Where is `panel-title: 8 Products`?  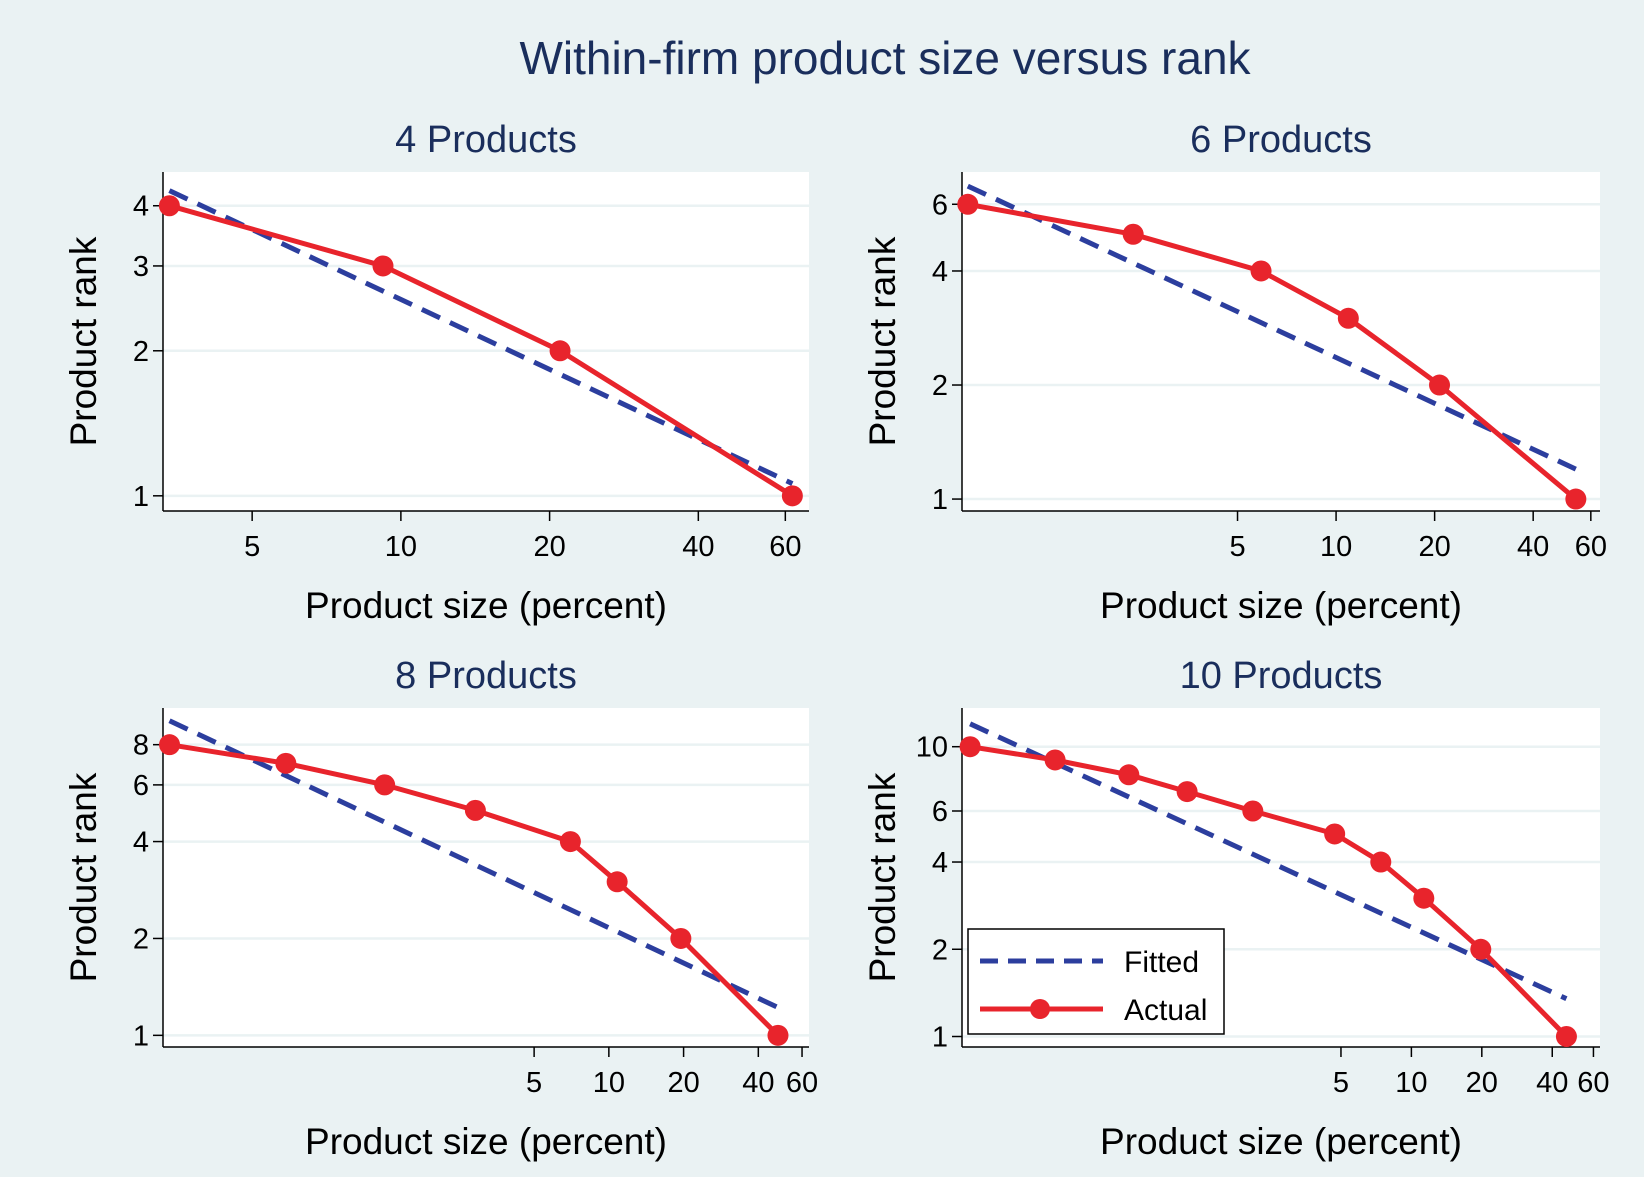
panel-title: 8 Products is located at coordinates (486, 676).